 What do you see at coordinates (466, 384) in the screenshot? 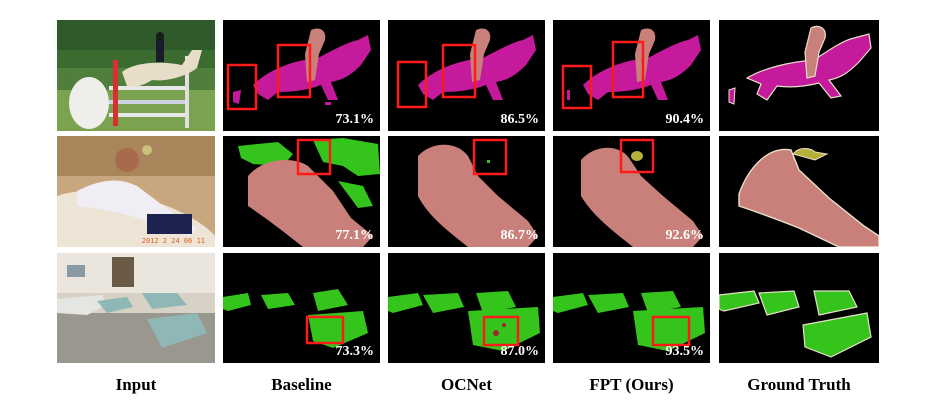
I see `column-label-ocnet: OCNet` at bounding box center [466, 384].